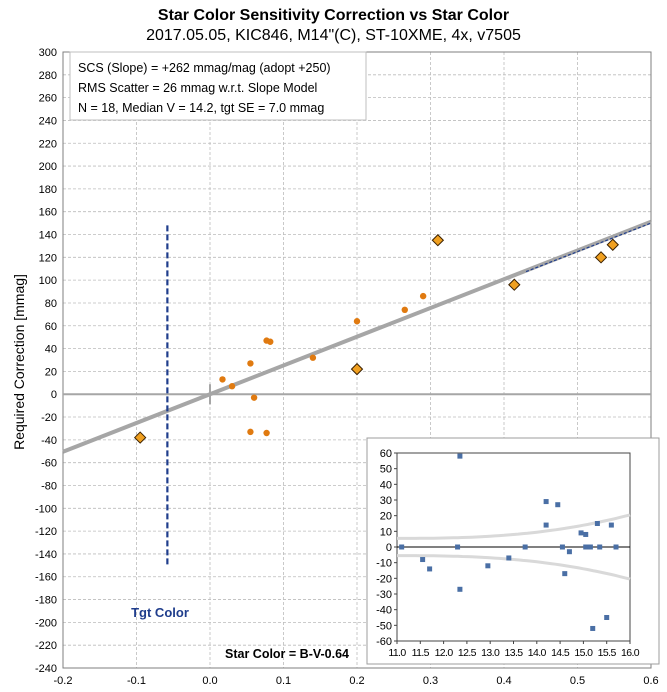  Describe the element at coordinates (384, 579) in the screenshot. I see `inset-y-tick-label: -20` at that location.